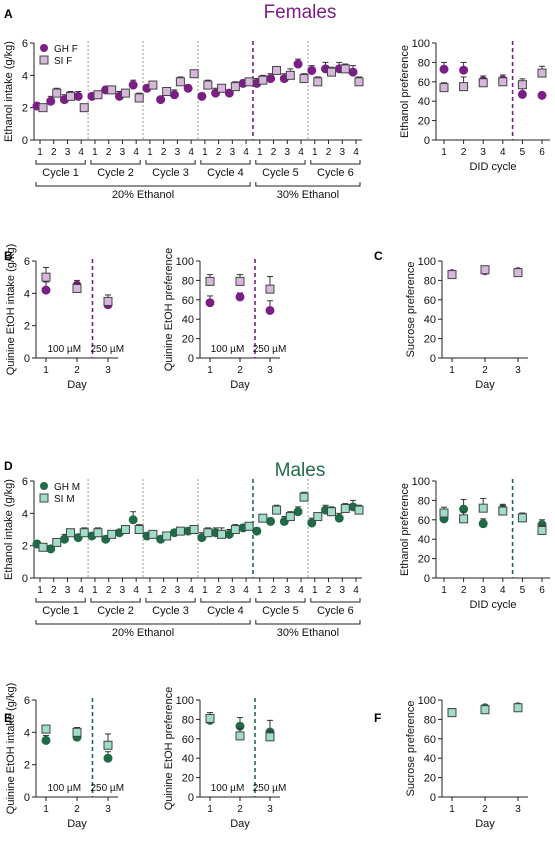  What do you see at coordinates (225, 611) in the screenshot?
I see `group-label: Cycle 4` at bounding box center [225, 611].